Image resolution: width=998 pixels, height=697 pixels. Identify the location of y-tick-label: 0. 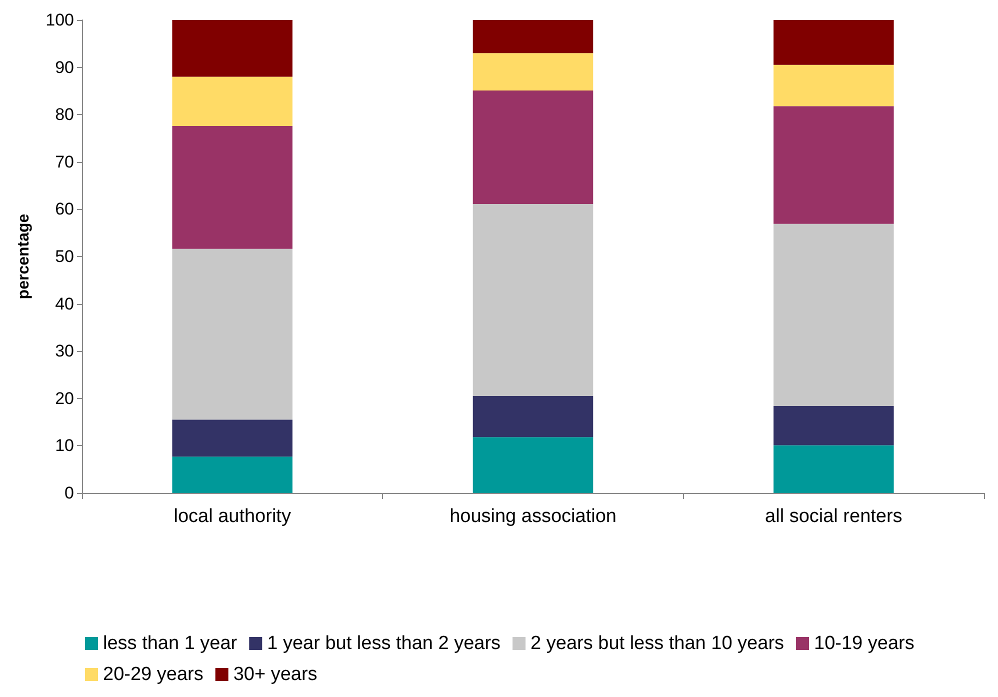
(69, 493).